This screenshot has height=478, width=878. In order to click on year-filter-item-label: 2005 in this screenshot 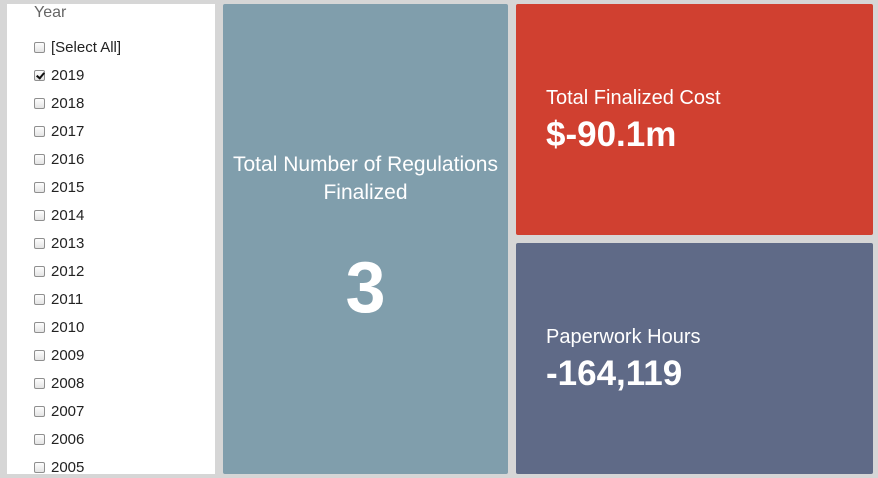, I will do `click(68, 466)`.